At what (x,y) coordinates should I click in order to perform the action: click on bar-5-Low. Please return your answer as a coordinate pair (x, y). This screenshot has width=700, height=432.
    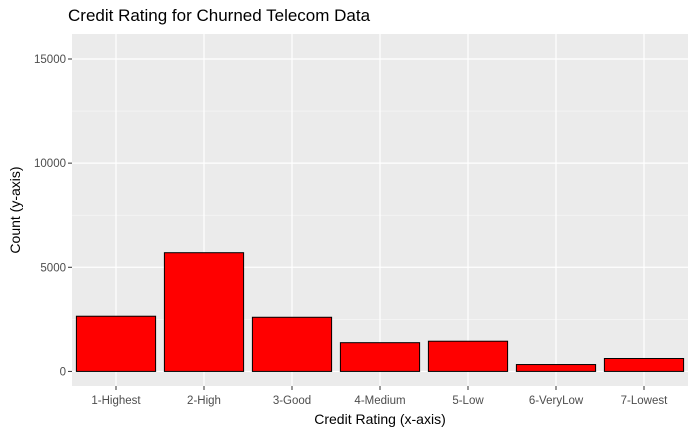
    Looking at the image, I should click on (468, 356).